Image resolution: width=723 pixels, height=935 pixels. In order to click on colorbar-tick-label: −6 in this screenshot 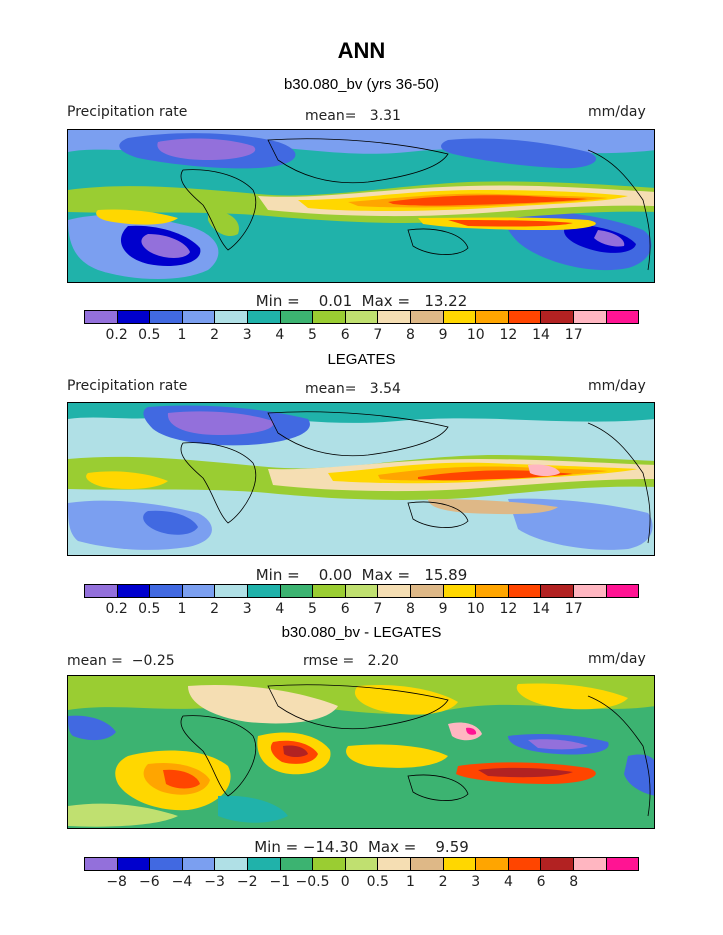, I will do `click(149, 882)`.